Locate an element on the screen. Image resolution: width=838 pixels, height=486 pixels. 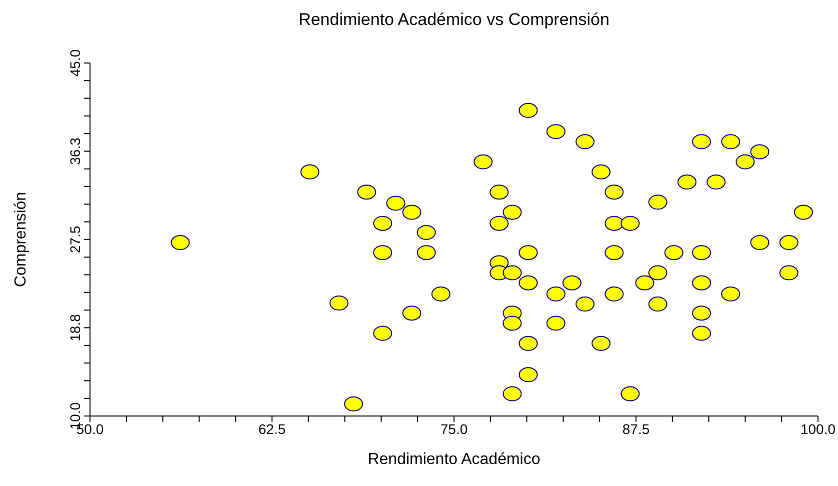
x-tick-label: 100.0 is located at coordinates (818, 428).